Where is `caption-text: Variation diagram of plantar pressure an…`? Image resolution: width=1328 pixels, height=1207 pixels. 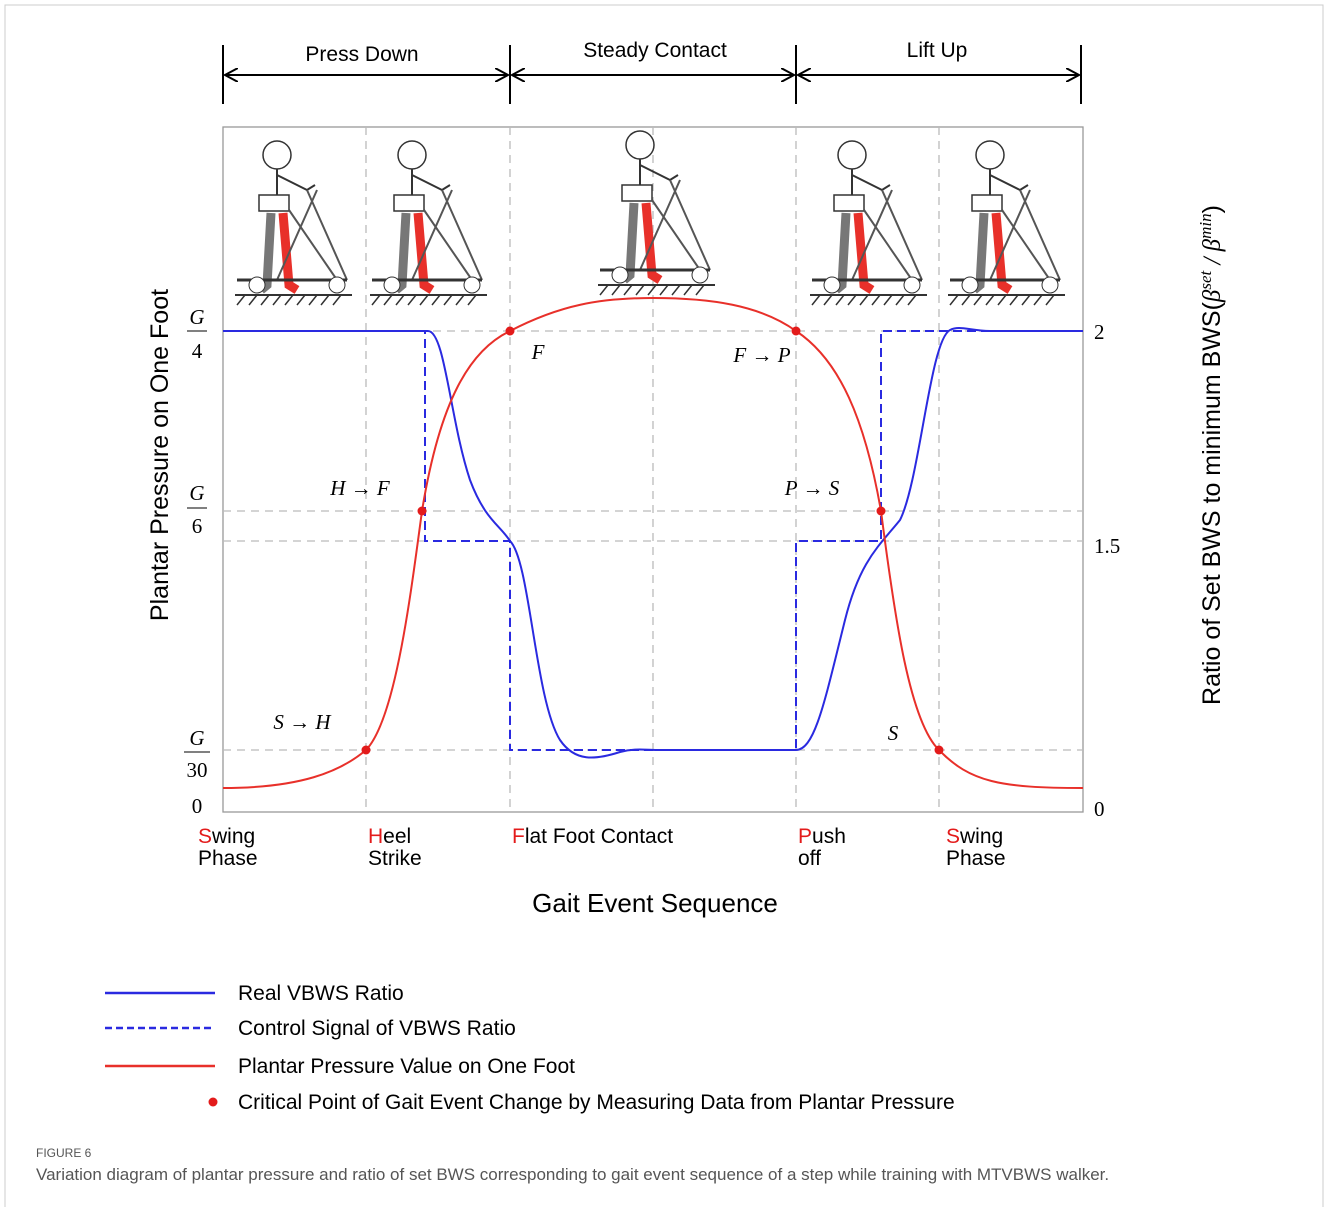 caption-text: Variation diagram of plantar pressure an… is located at coordinates (572, 1174).